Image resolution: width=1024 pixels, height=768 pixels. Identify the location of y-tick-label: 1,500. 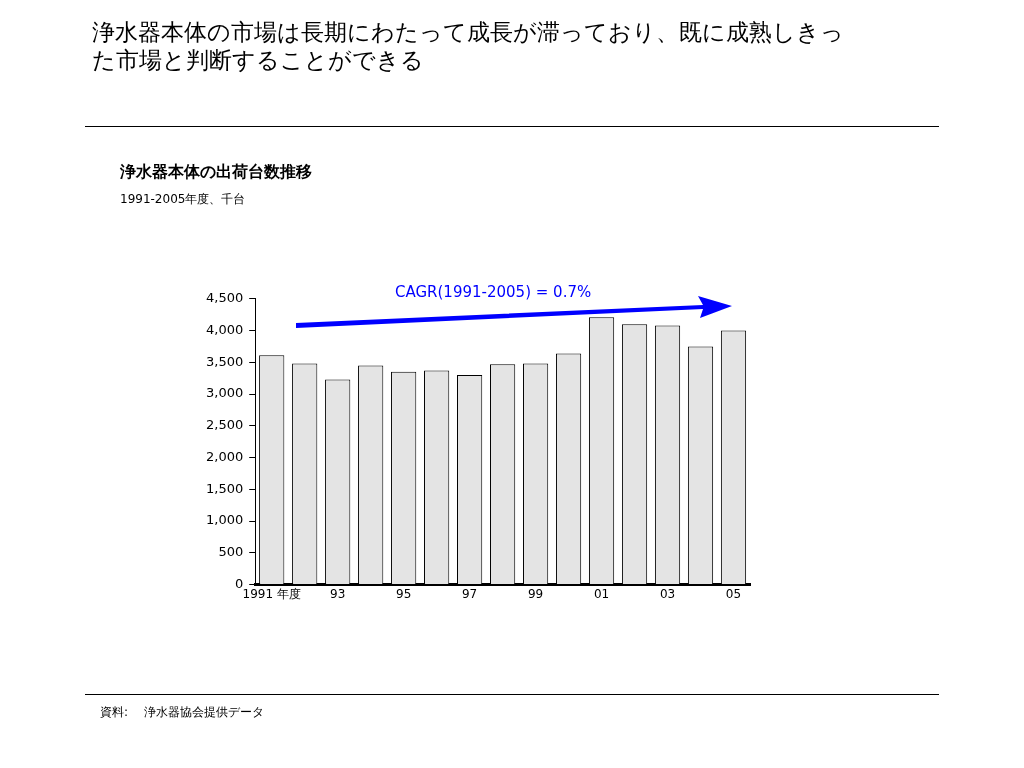
(225, 488).